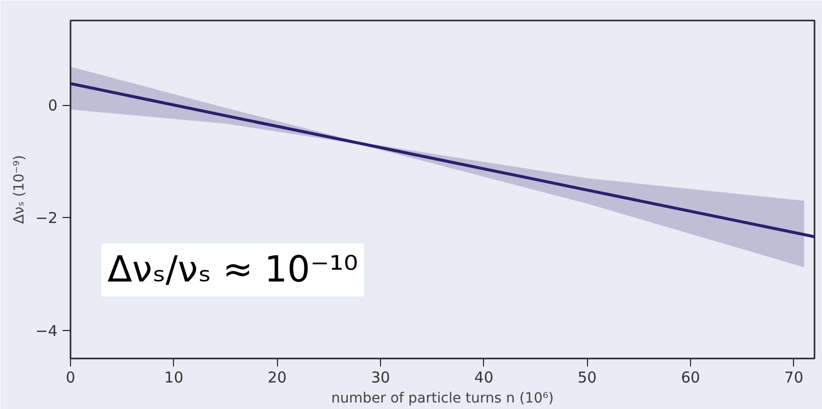 The width and height of the screenshot is (822, 409). Describe the element at coordinates (484, 377) in the screenshot. I see `x-tick-label: 40` at that location.